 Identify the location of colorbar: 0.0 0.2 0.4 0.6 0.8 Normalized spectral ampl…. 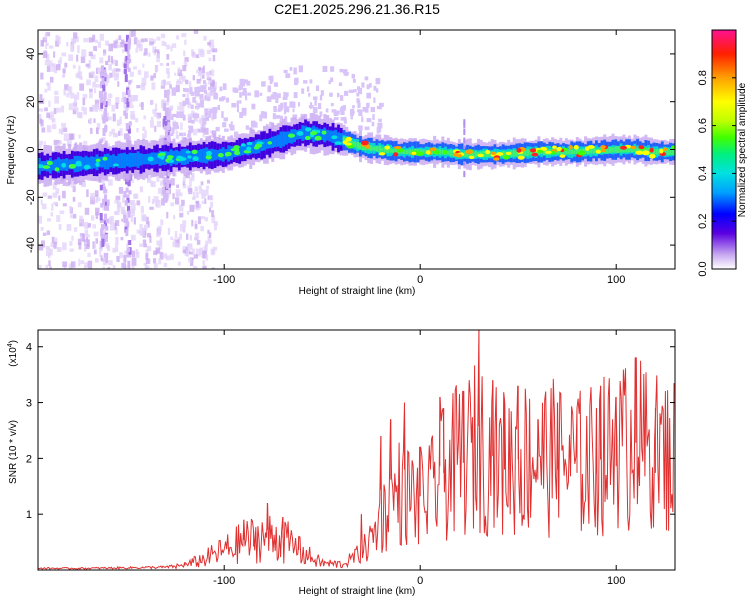
(722, 153).